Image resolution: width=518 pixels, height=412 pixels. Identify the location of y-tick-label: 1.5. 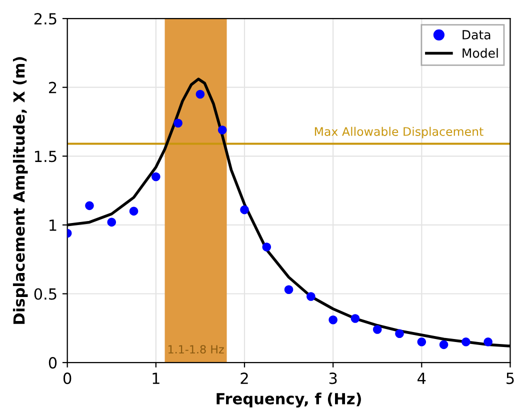
(45, 156).